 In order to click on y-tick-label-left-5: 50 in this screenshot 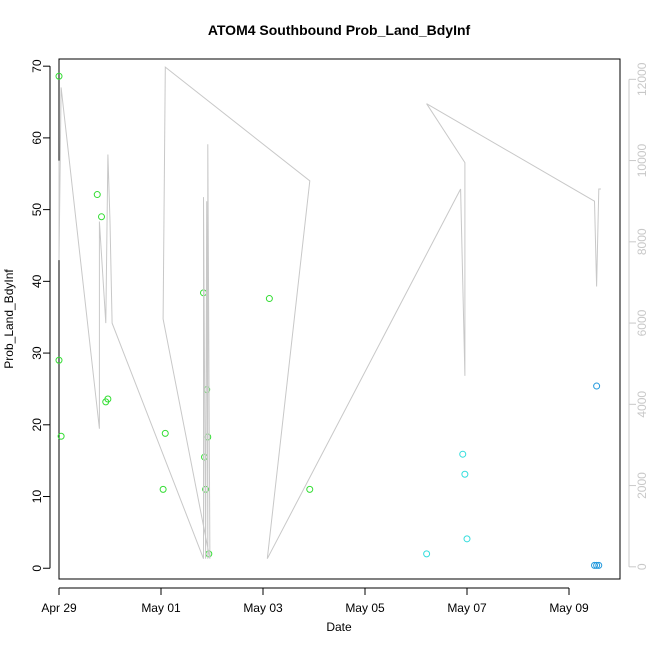, I will do `click(37, 210)`.